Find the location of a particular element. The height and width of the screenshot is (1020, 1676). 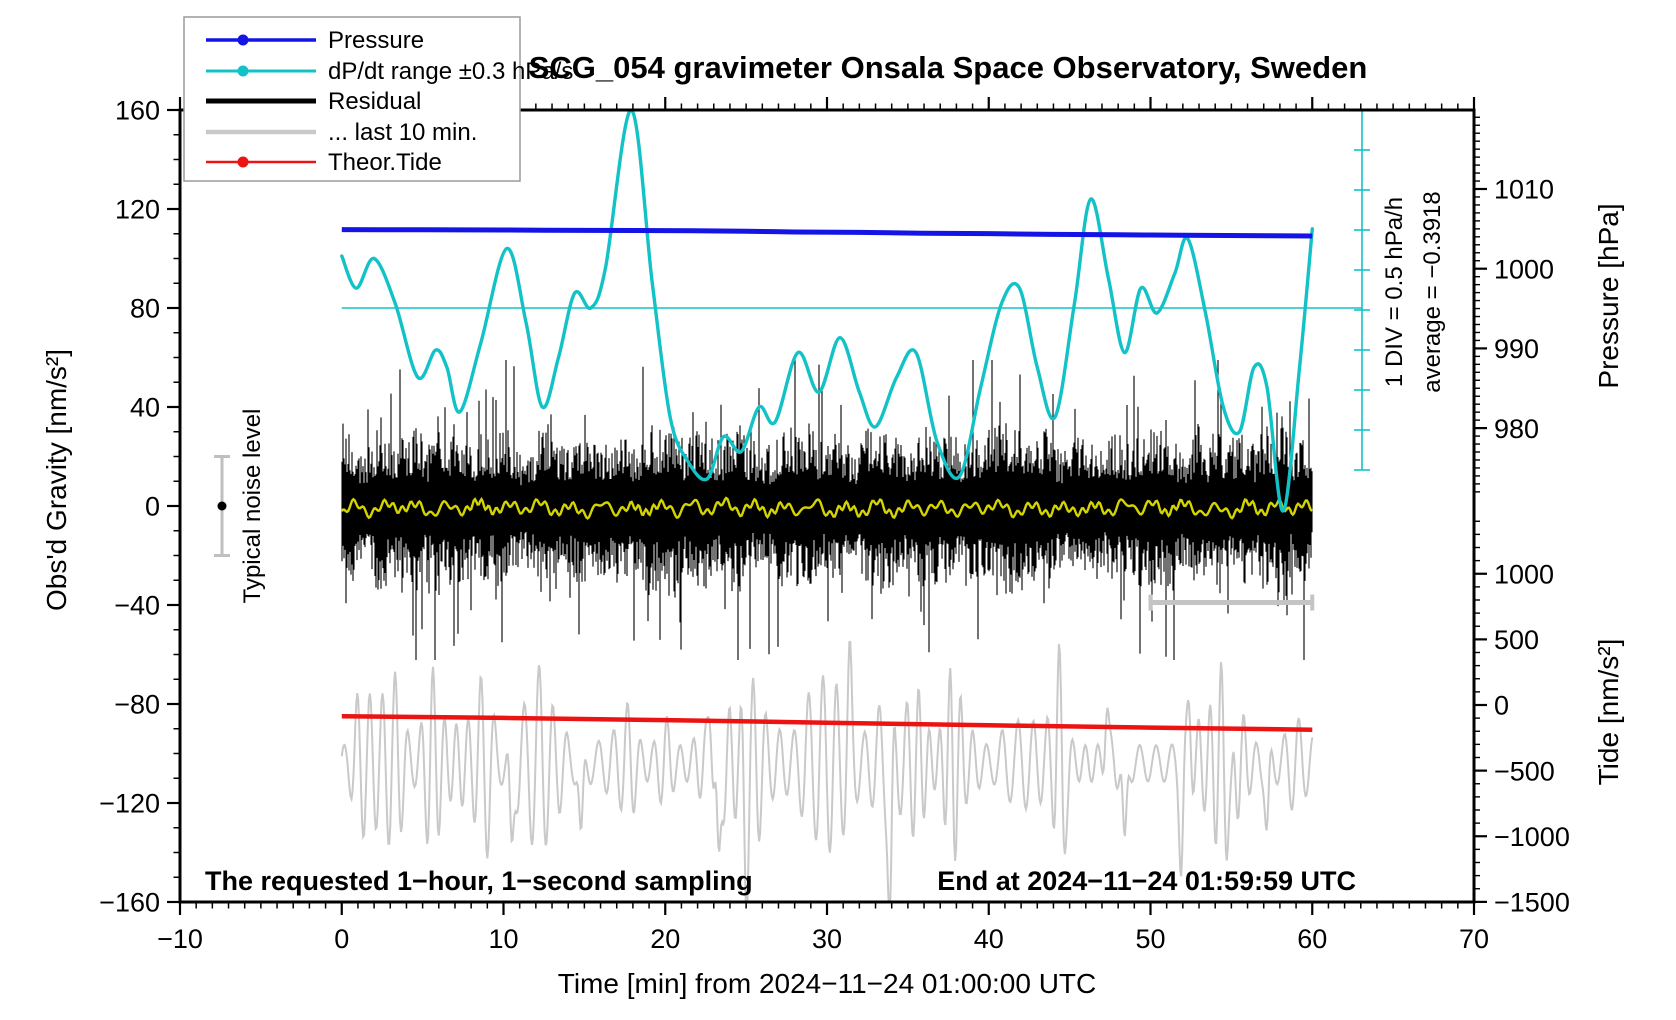

x-tick-label: 10 is located at coordinates (503, 939).